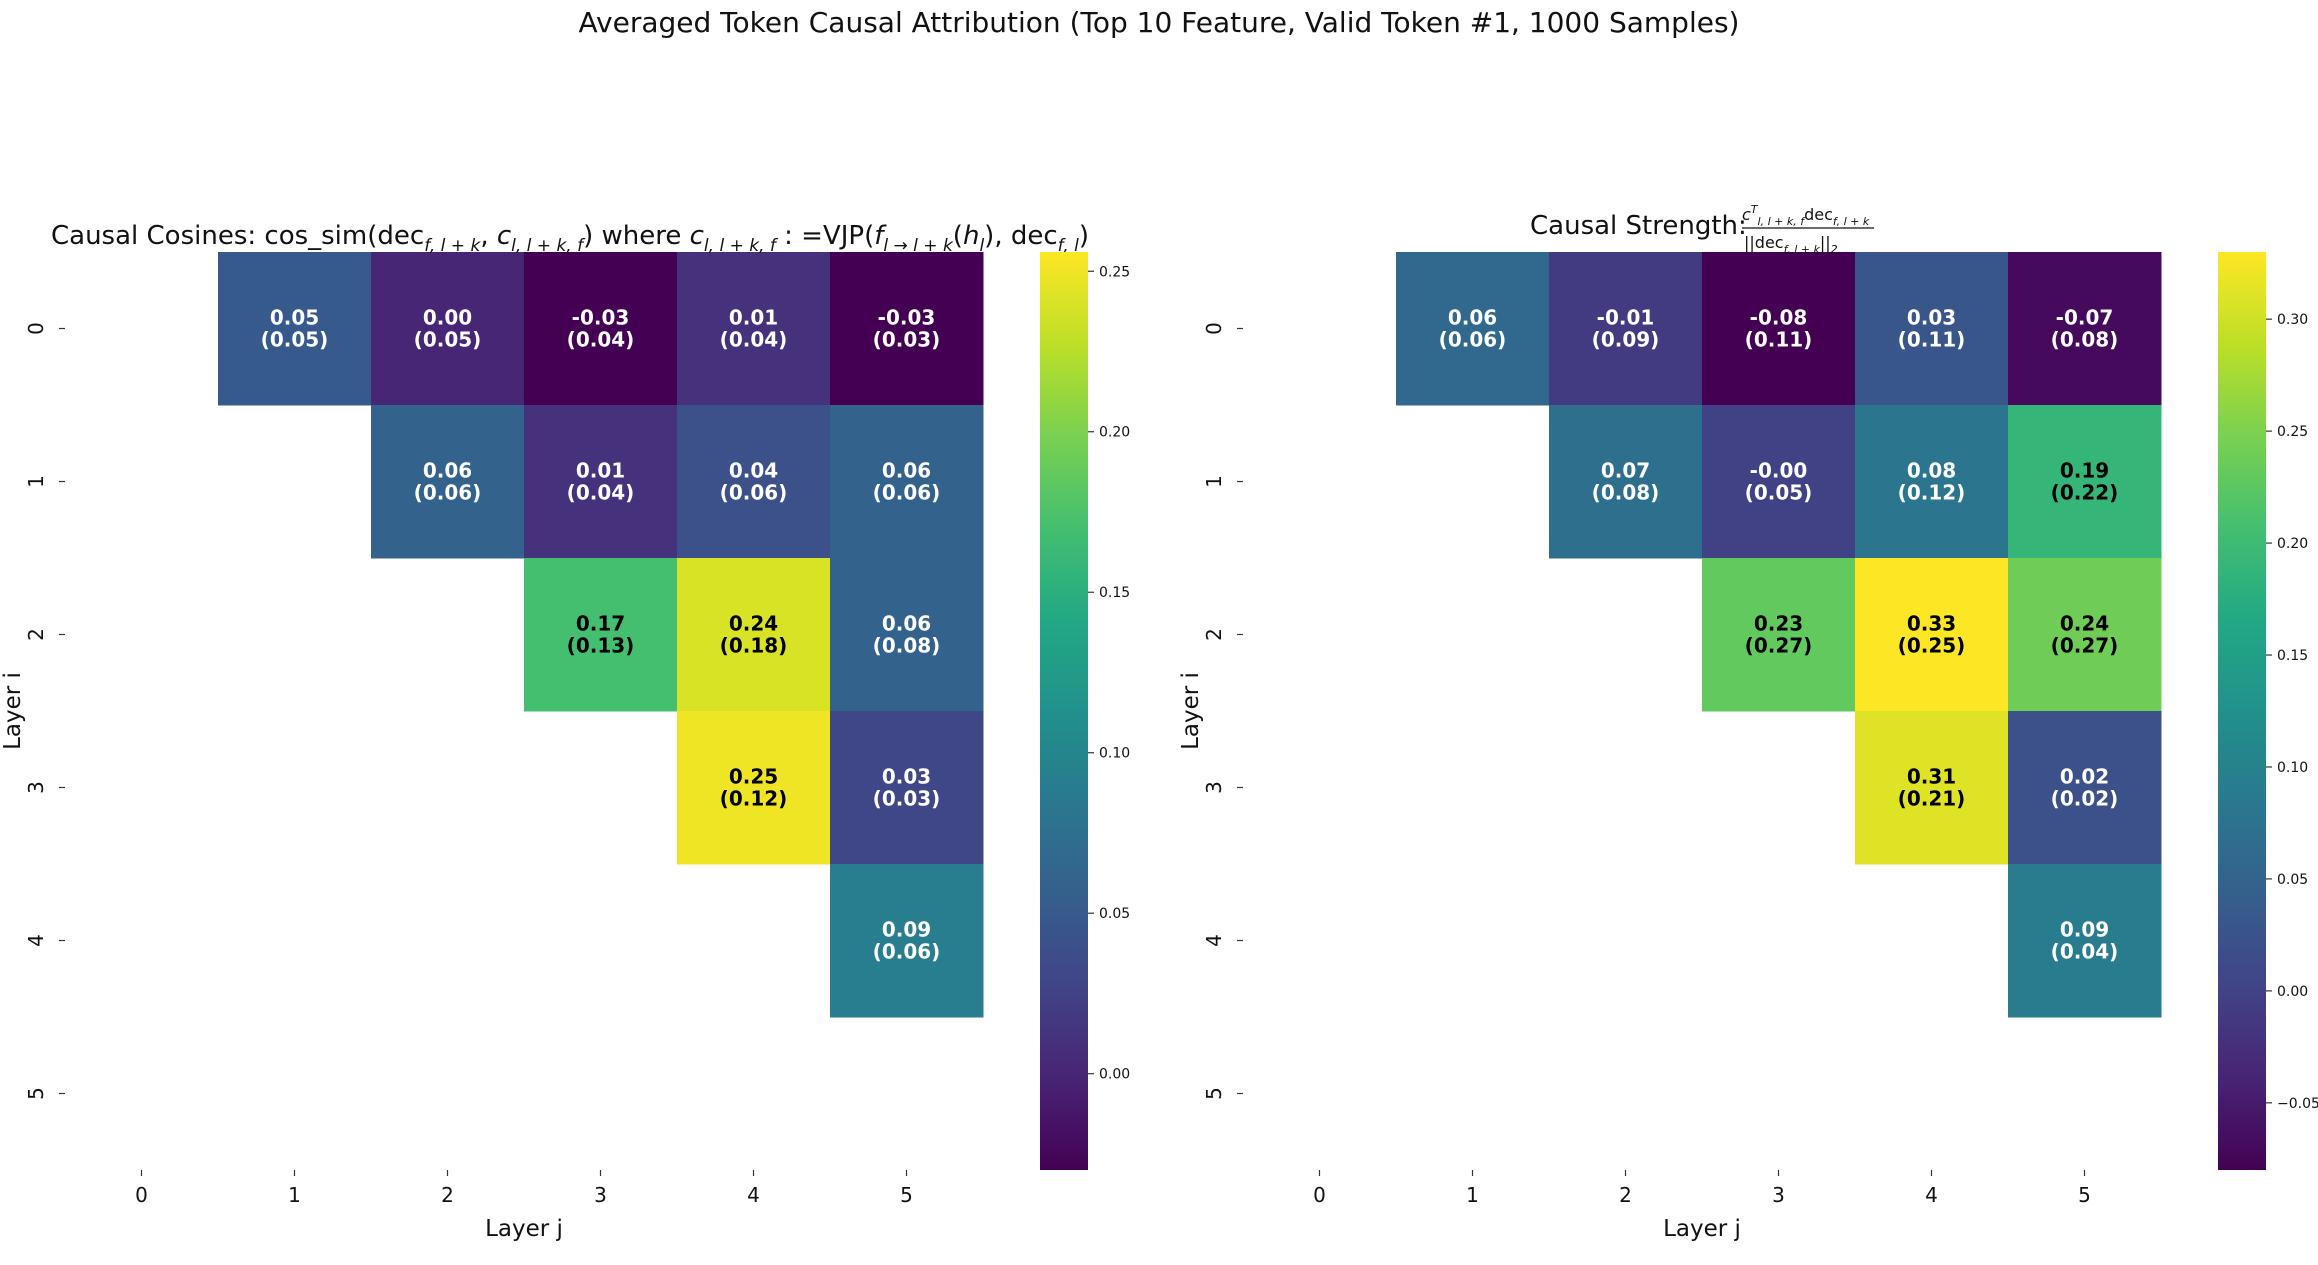 The width and height of the screenshot is (2318, 1265). Describe the element at coordinates (1806, 215) in the screenshot. I see `title-fraction-numerator: cTl, l + k, fdecf, l + k` at that location.